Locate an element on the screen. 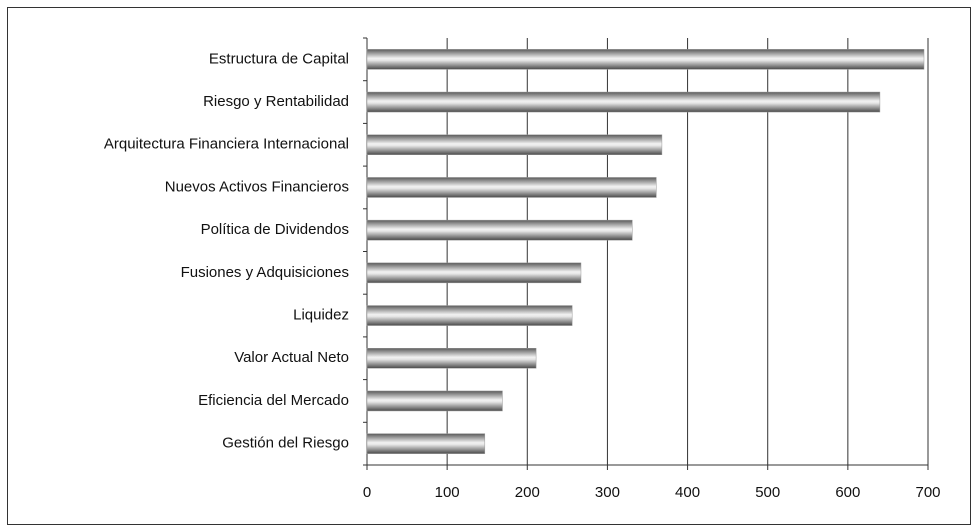 The height and width of the screenshot is (532, 979). y-tick-label: Liquidez is located at coordinates (321, 315).